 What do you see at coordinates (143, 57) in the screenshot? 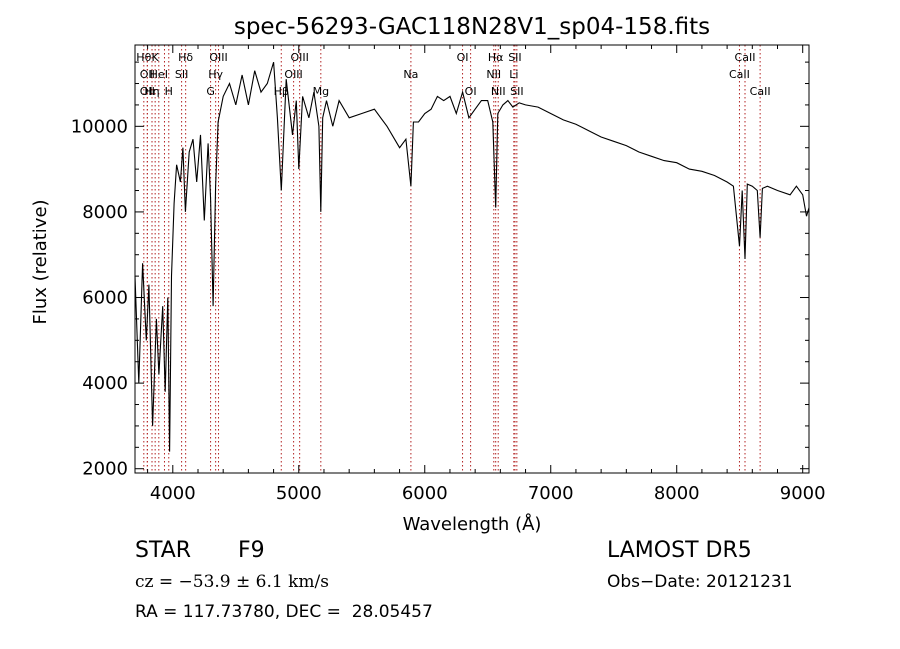
I see `spectral-line-label: Hθ` at bounding box center [143, 57].